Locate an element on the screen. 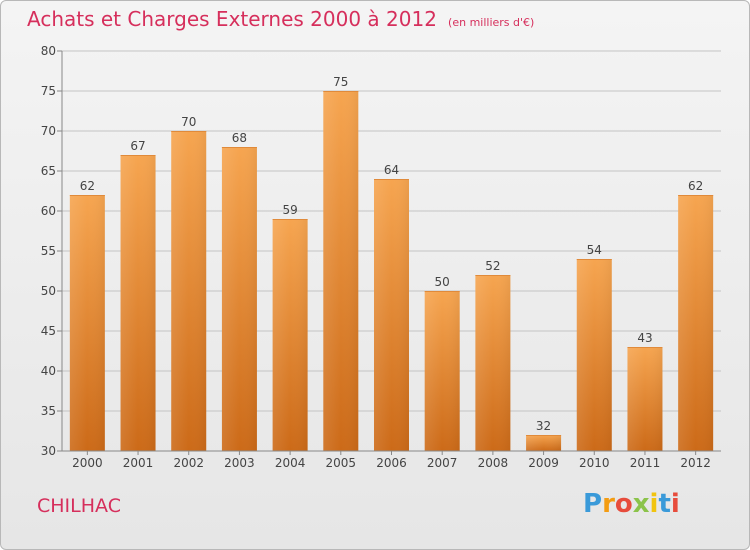  data-label: 32 is located at coordinates (543, 426).